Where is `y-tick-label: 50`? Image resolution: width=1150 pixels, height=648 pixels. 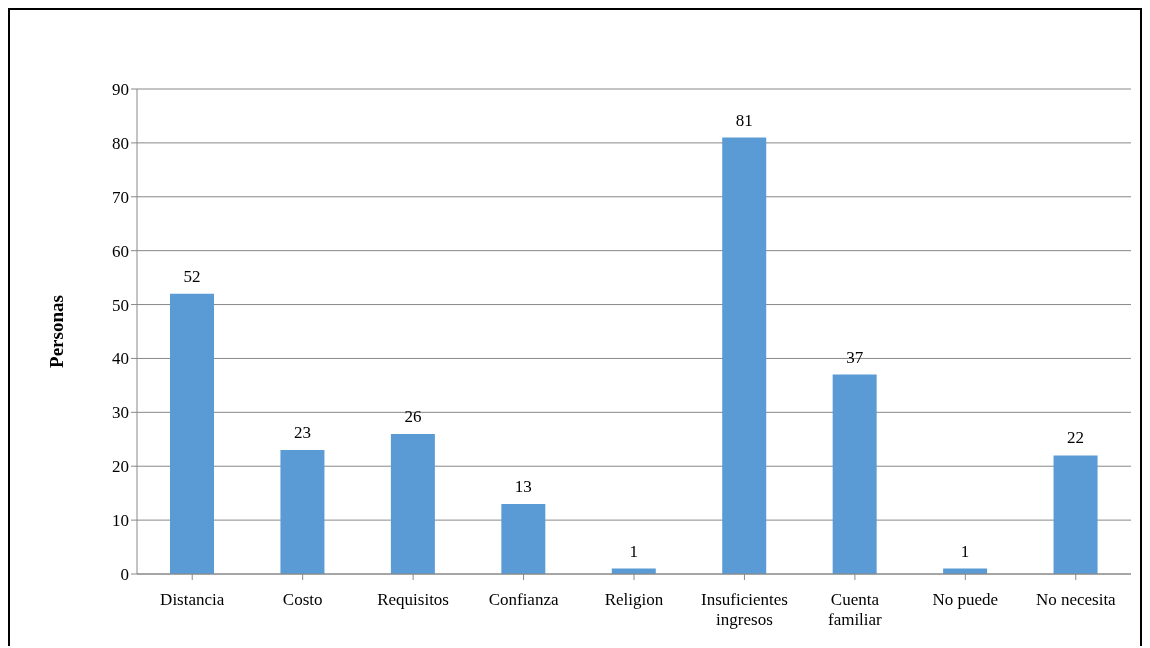 y-tick-label: 50 is located at coordinates (120, 305).